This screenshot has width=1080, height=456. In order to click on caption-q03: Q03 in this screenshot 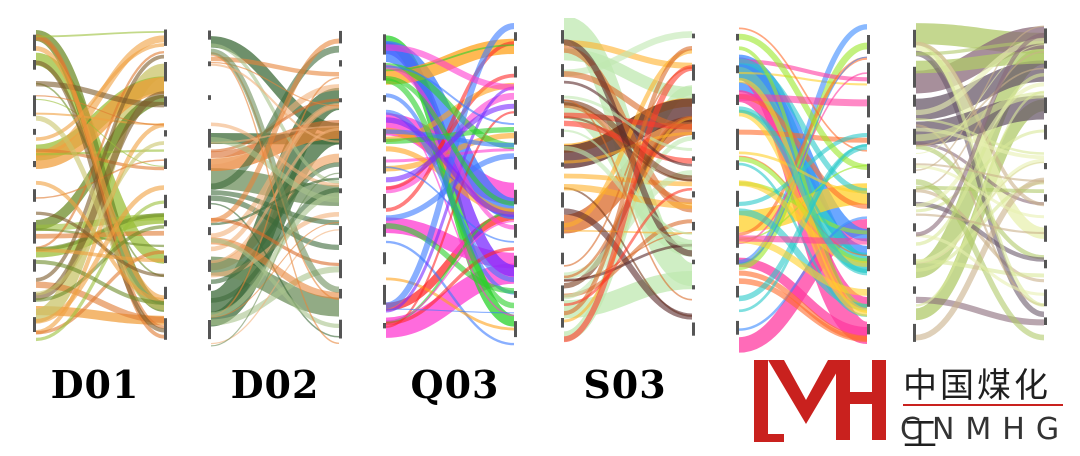, I will do `click(455, 384)`.